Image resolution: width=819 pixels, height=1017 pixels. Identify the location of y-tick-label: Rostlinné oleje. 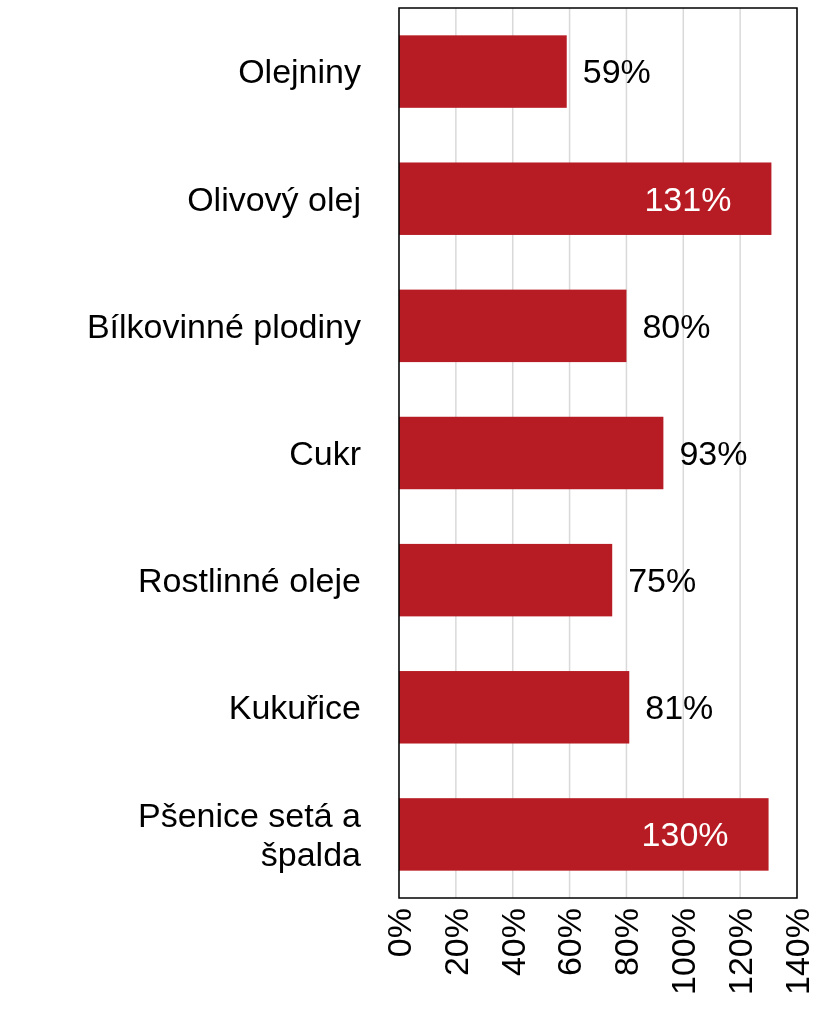
(249, 580).